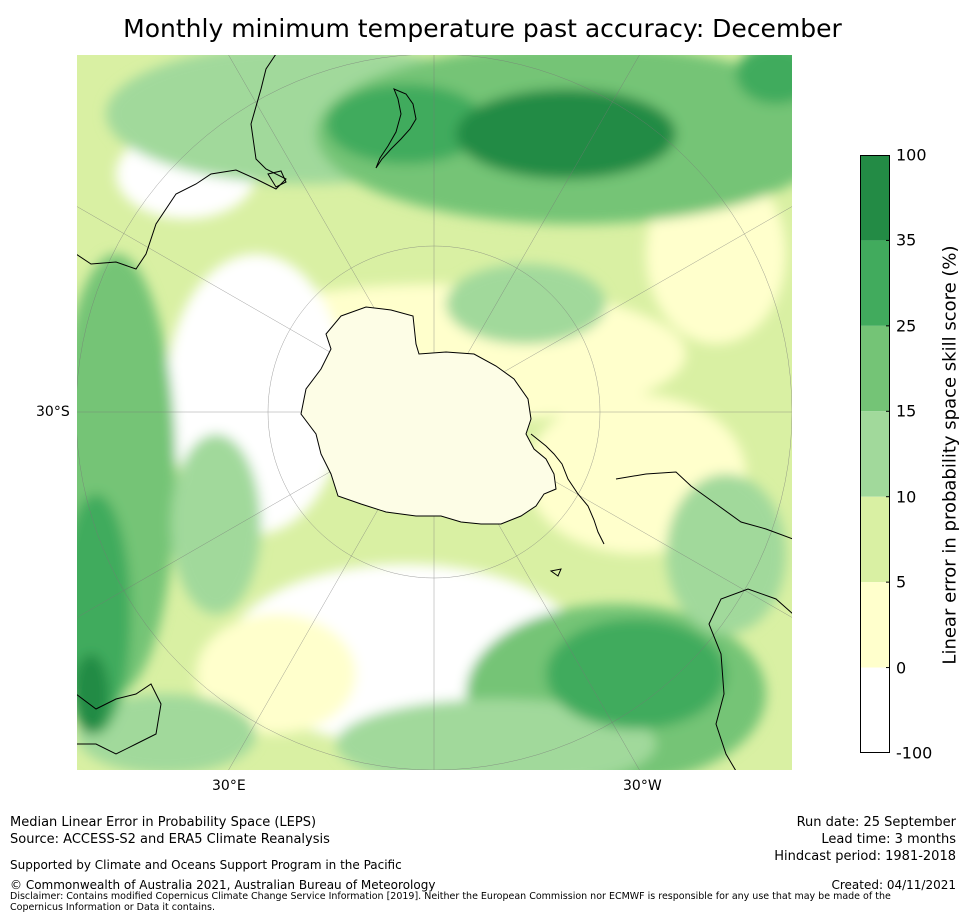 This screenshot has width=965, height=919. I want to click on colorbar-tick-label: 100, so click(911, 155).